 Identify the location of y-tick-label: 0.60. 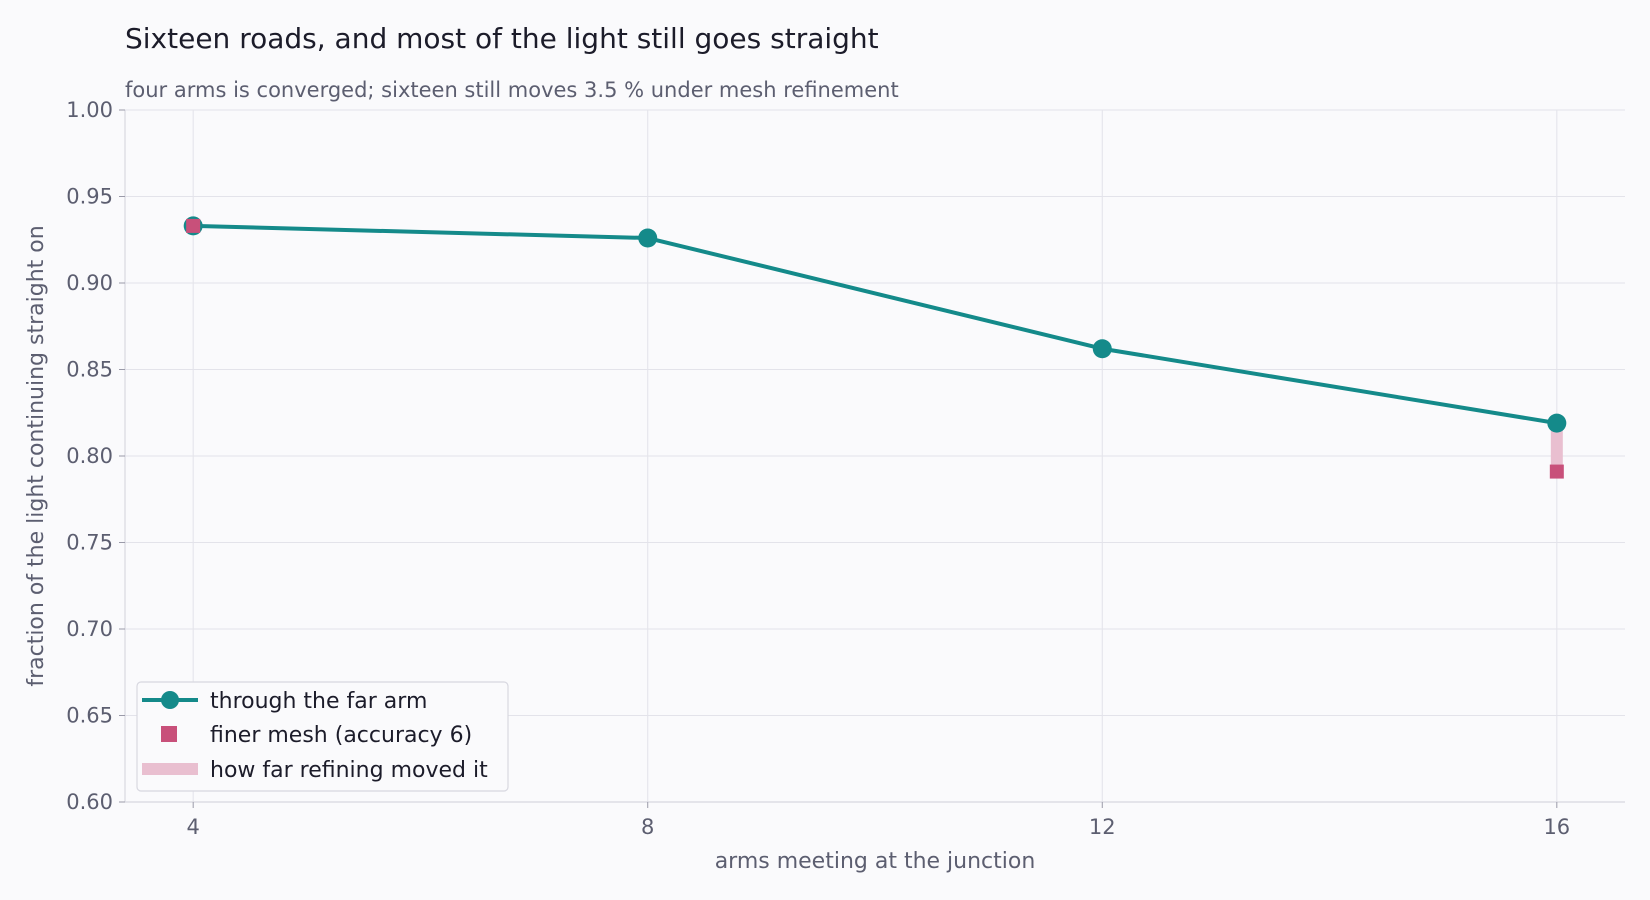
(89, 802).